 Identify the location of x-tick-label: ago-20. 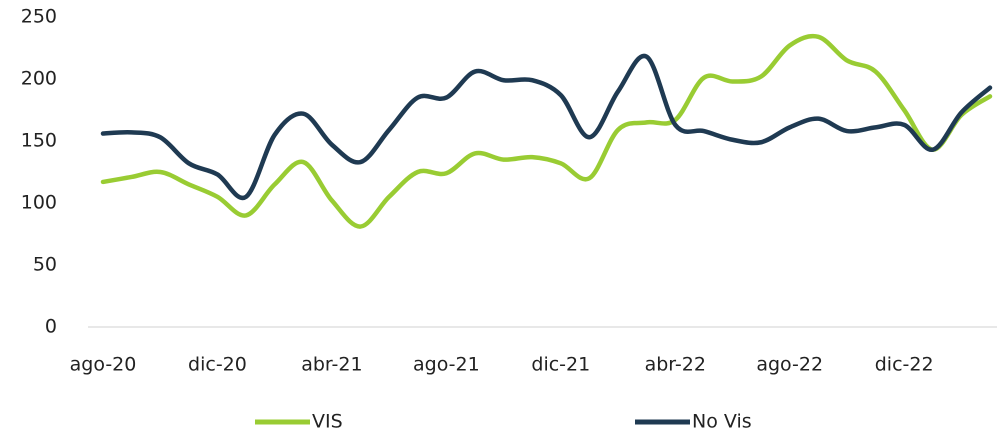
(103, 365).